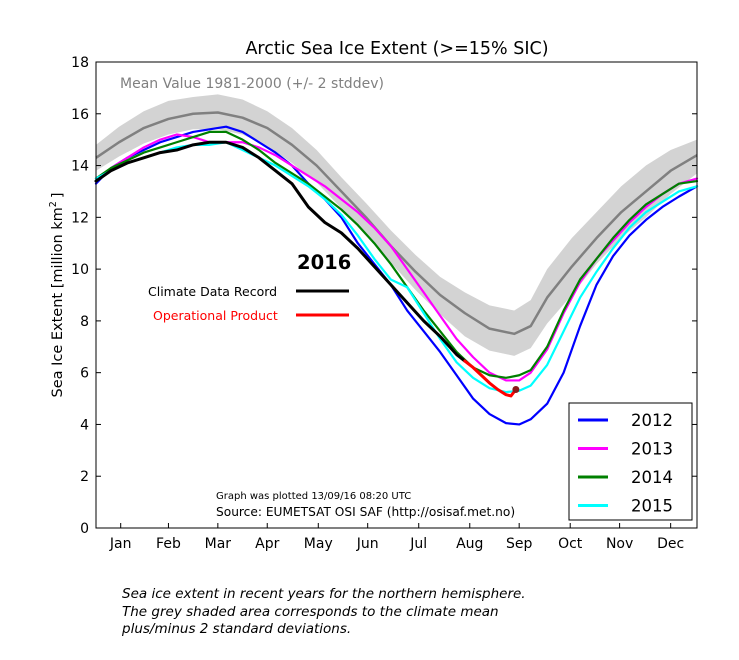 This screenshot has height=660, width=739. Describe the element at coordinates (84, 322) in the screenshot. I see `y-tick-label: 8` at that location.